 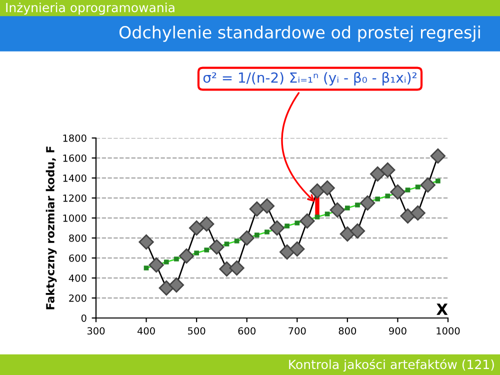 What do you see at coordinates (299, 34) in the screenshot?
I see `chart-title: Odchylenie standardowe od prostej regresji` at bounding box center [299, 34].